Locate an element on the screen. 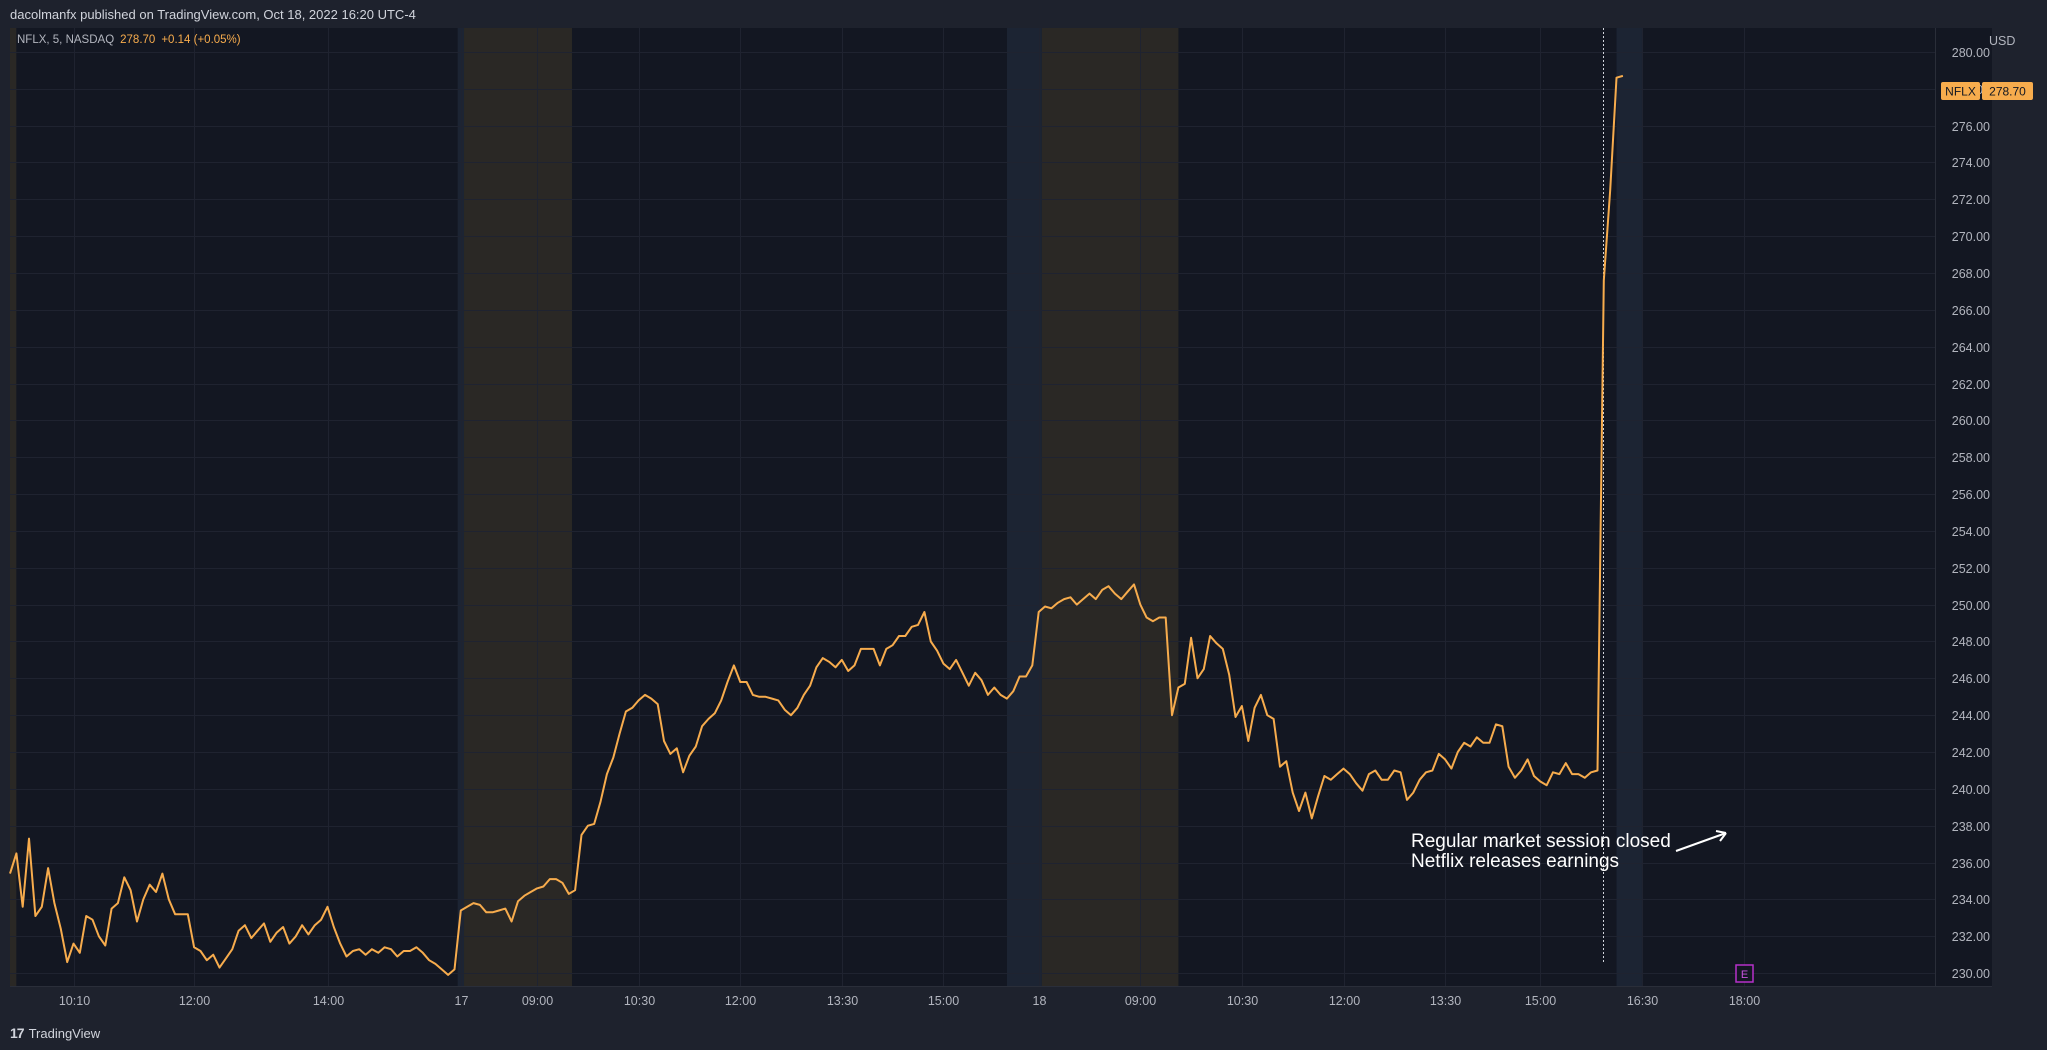 The width and height of the screenshot is (2047, 1050). tradingview-logo-icon: 17 is located at coordinates (17, 1033).